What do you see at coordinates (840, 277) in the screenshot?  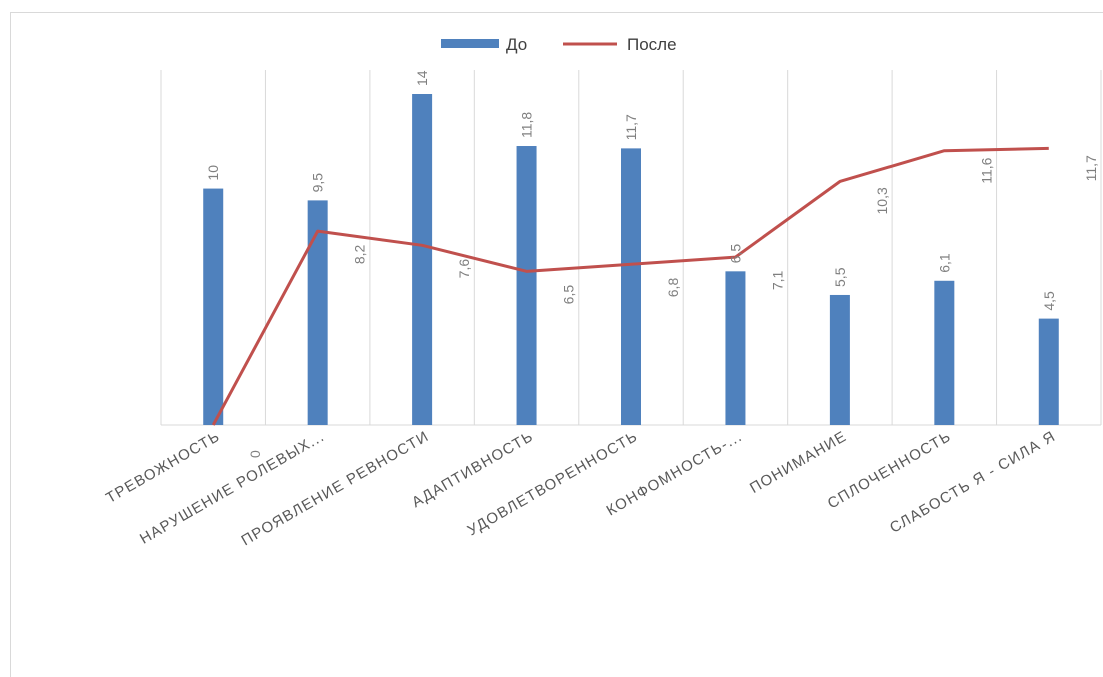 I see `data-label-do: 5,5` at bounding box center [840, 277].